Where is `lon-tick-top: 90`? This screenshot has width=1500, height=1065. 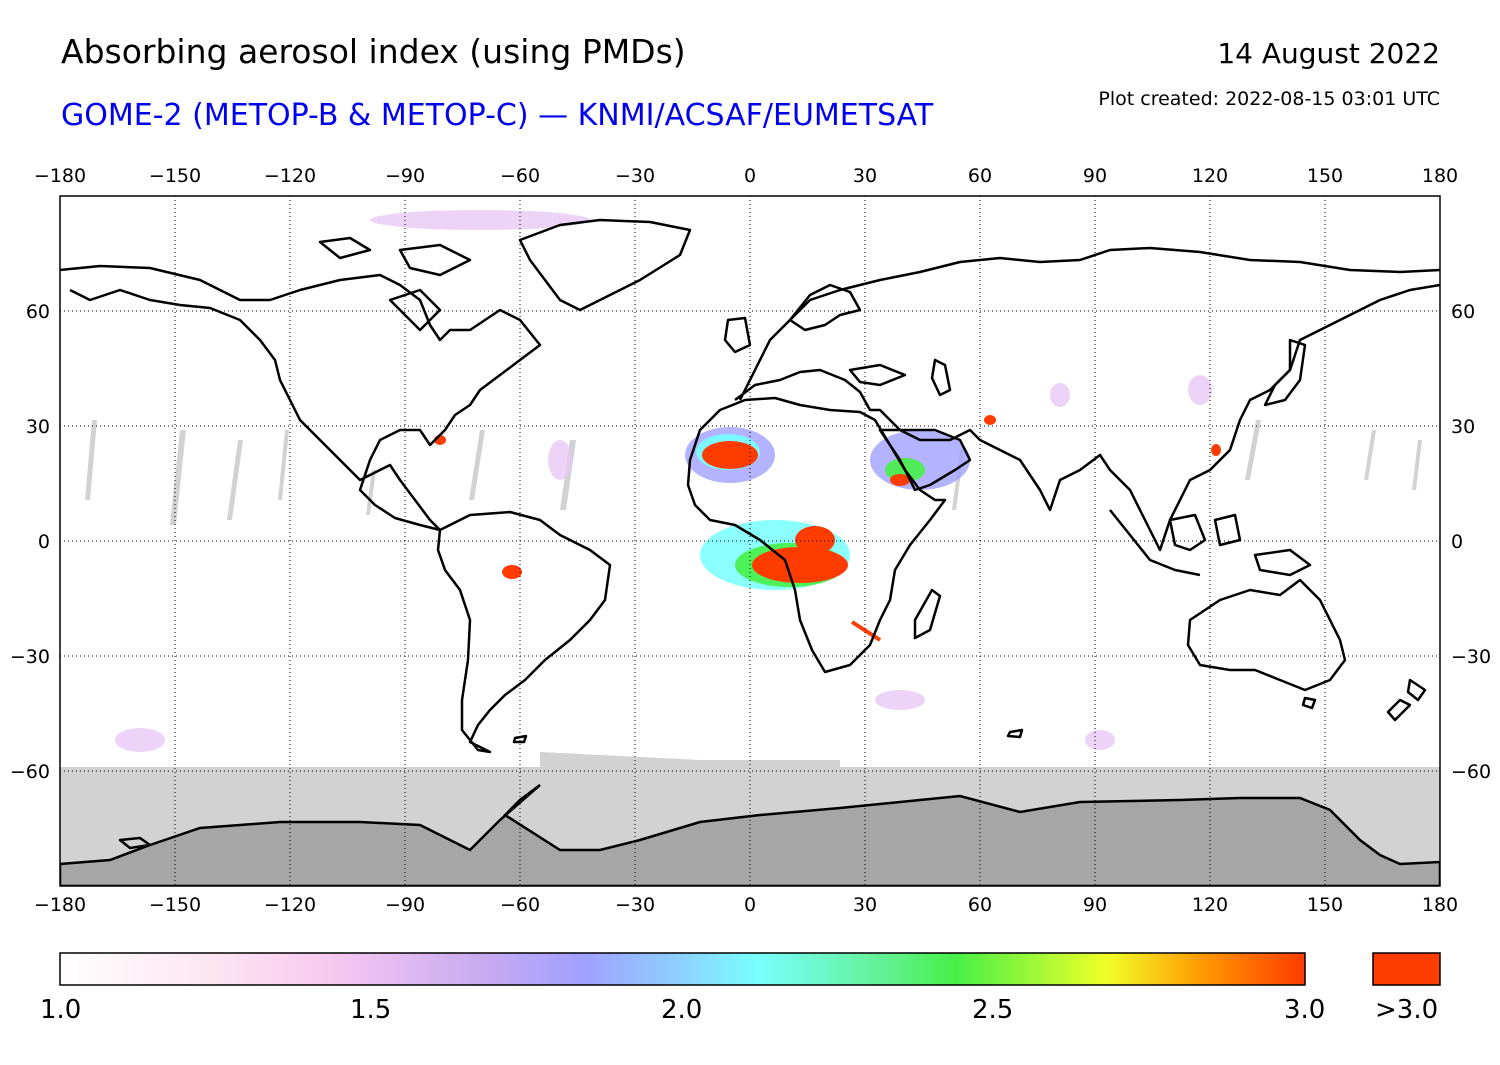
lon-tick-top: 90 is located at coordinates (1095, 176).